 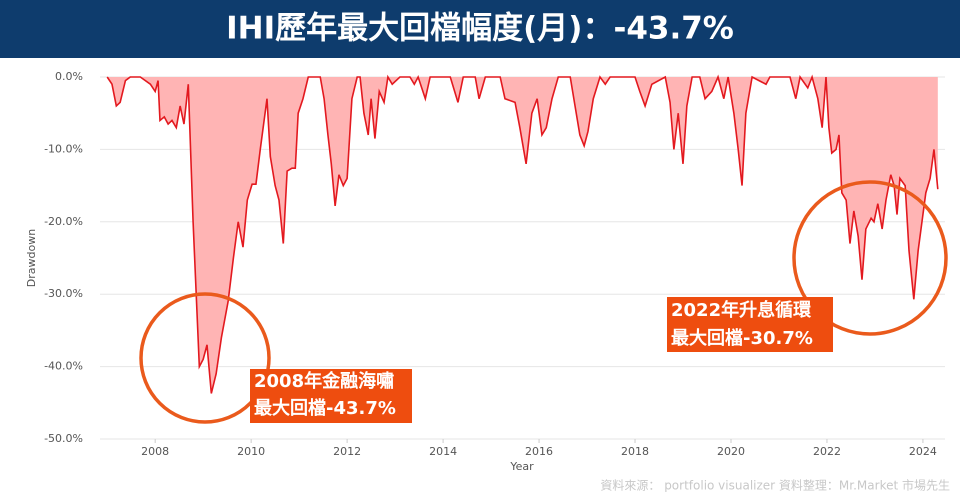 What do you see at coordinates (63, 293) in the screenshot?
I see `y-tick-label: -30.0%` at bounding box center [63, 293].